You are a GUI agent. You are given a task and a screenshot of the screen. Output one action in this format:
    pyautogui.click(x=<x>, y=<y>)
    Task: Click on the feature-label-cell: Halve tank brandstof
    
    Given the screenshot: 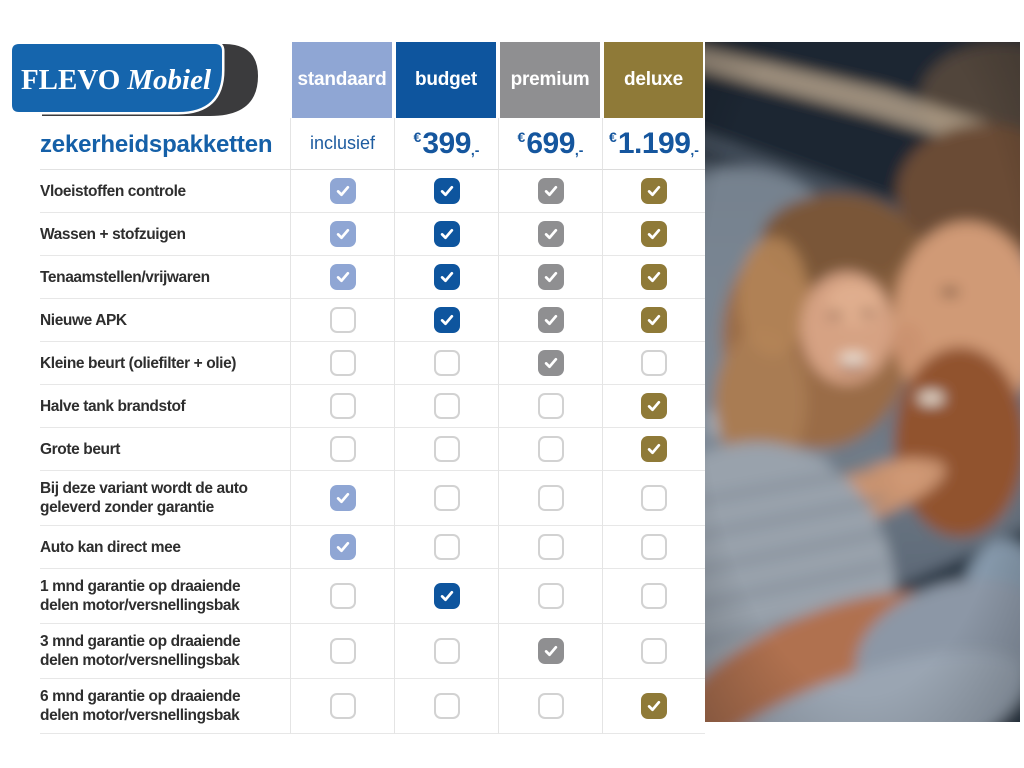 What is the action you would take?
    pyautogui.click(x=165, y=406)
    